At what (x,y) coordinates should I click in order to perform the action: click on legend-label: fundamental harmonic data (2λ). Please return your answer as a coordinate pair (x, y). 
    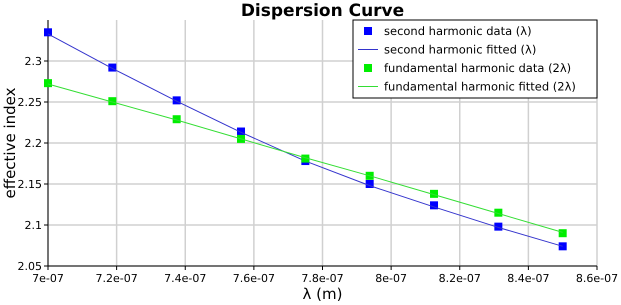
    Looking at the image, I should click on (478, 68).